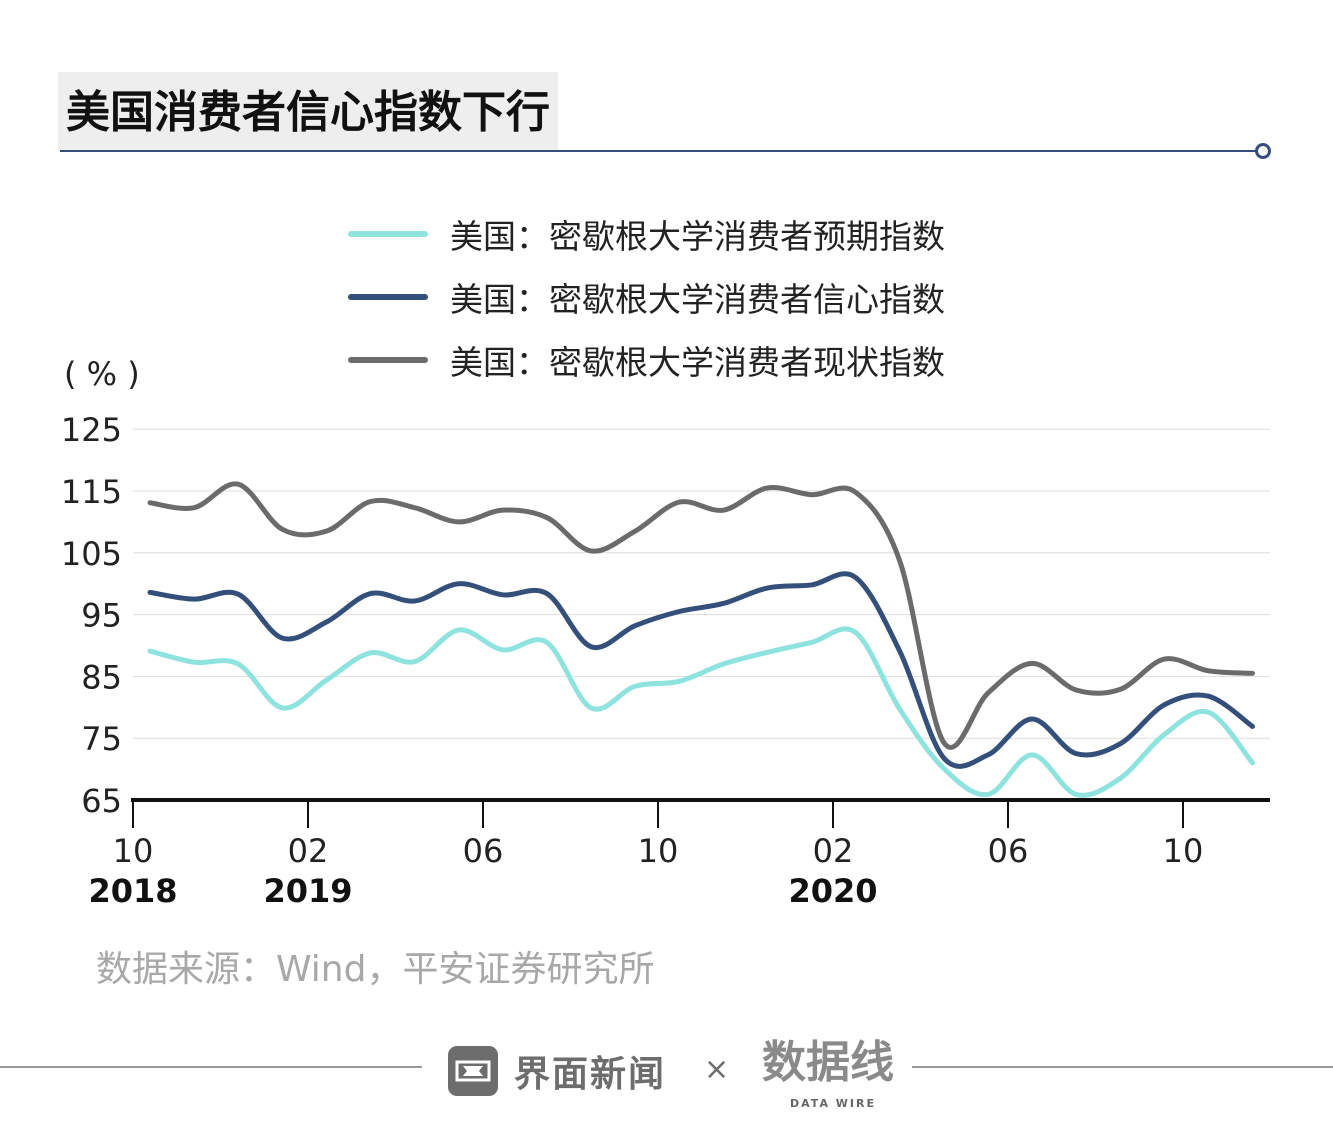 The image size is (1333, 1145). I want to click on y-tick-label: 115, so click(91, 492).